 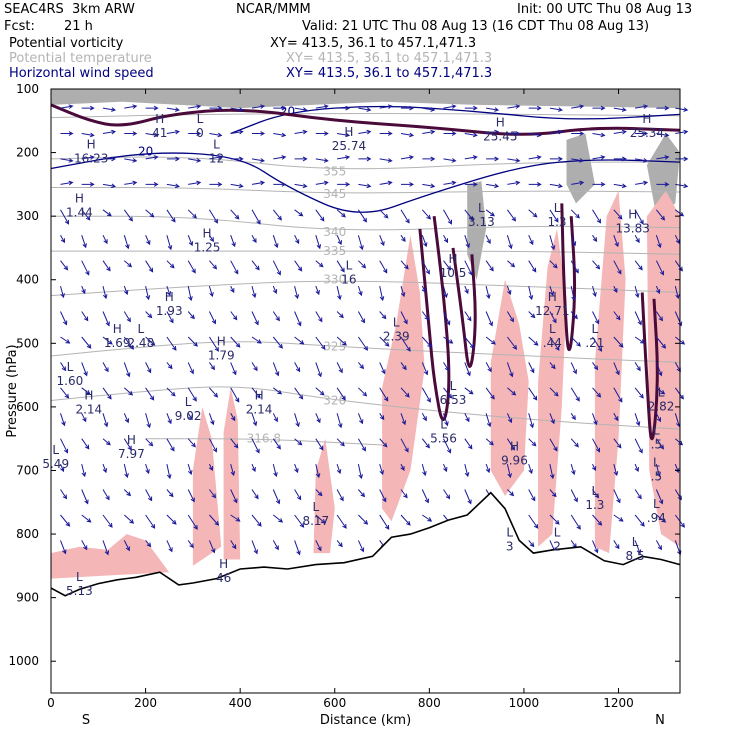 I want to click on pink-shading-region, so click(x=207, y=486).